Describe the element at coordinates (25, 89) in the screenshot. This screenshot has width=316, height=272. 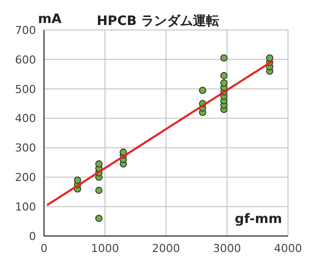
I see `y-tick-label: 500` at that location.